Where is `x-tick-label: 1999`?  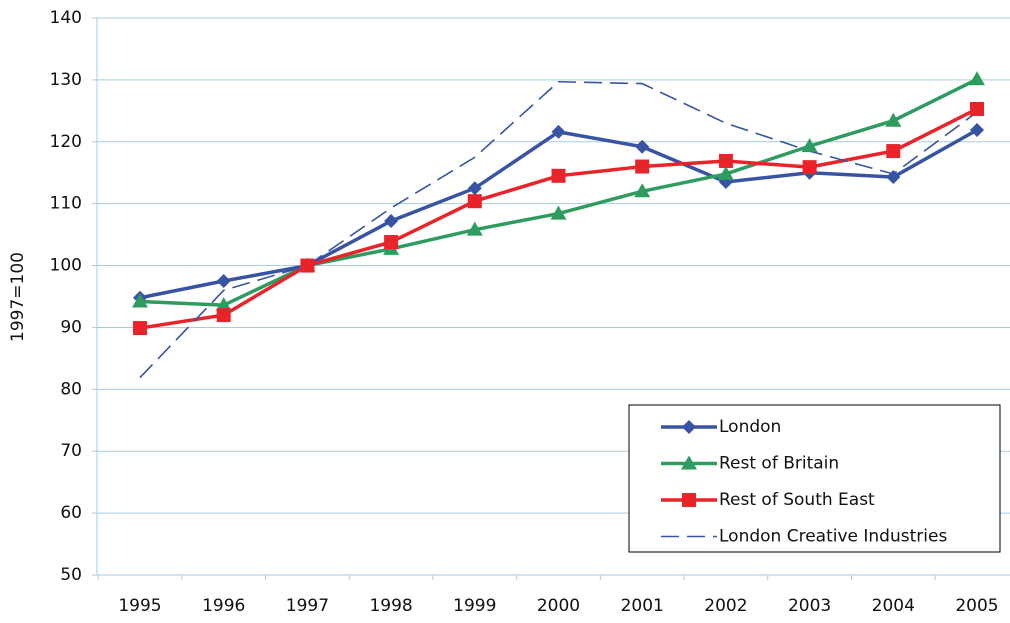
x-tick-label: 1999 is located at coordinates (474, 606).